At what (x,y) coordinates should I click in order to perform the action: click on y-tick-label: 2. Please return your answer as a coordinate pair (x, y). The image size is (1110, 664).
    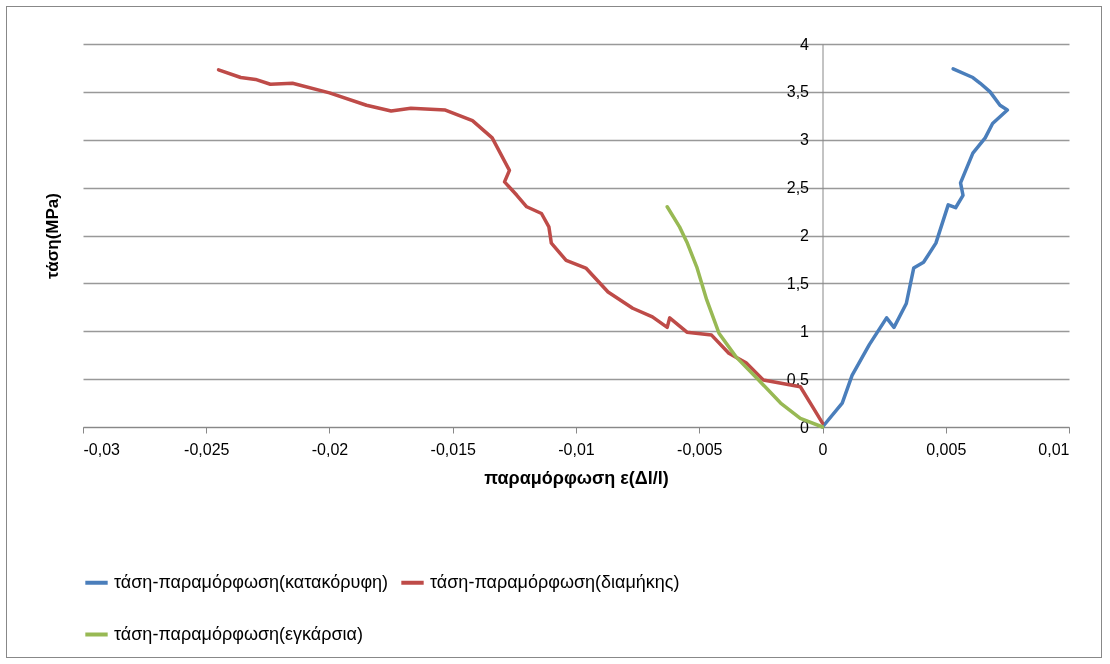
    Looking at the image, I should click on (805, 235).